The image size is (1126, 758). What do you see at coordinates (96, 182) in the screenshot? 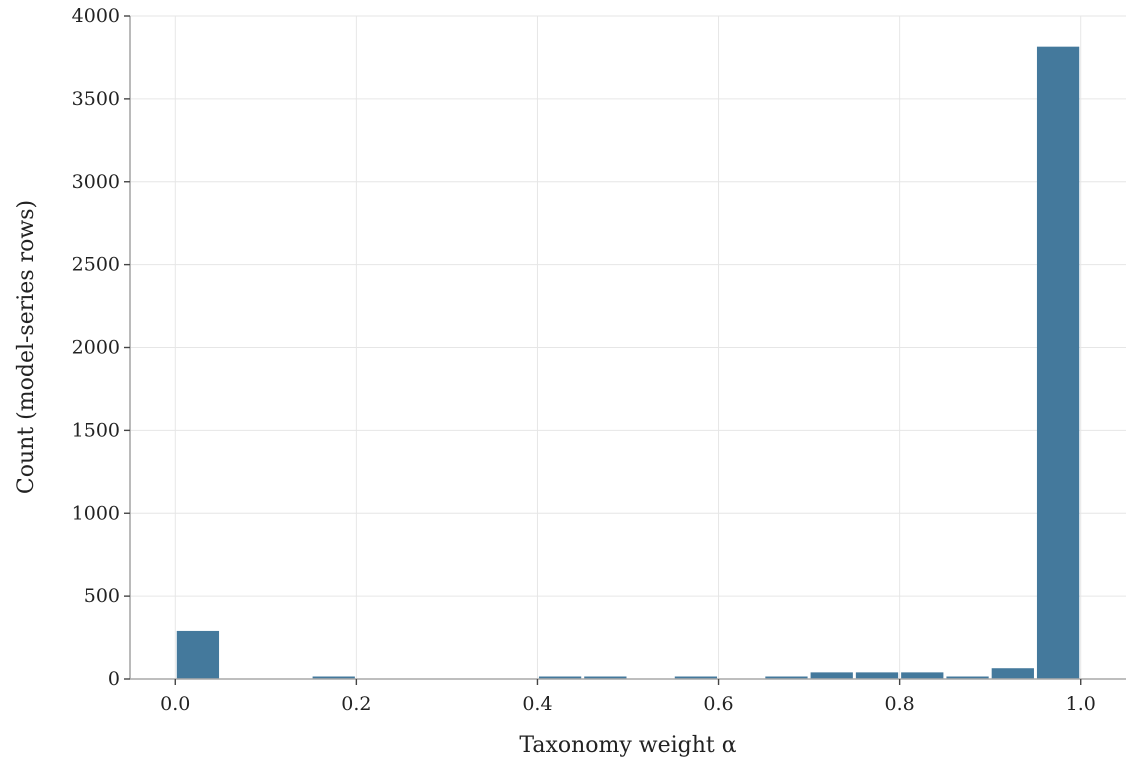
I see `y-tick-label: 3000` at bounding box center [96, 182].